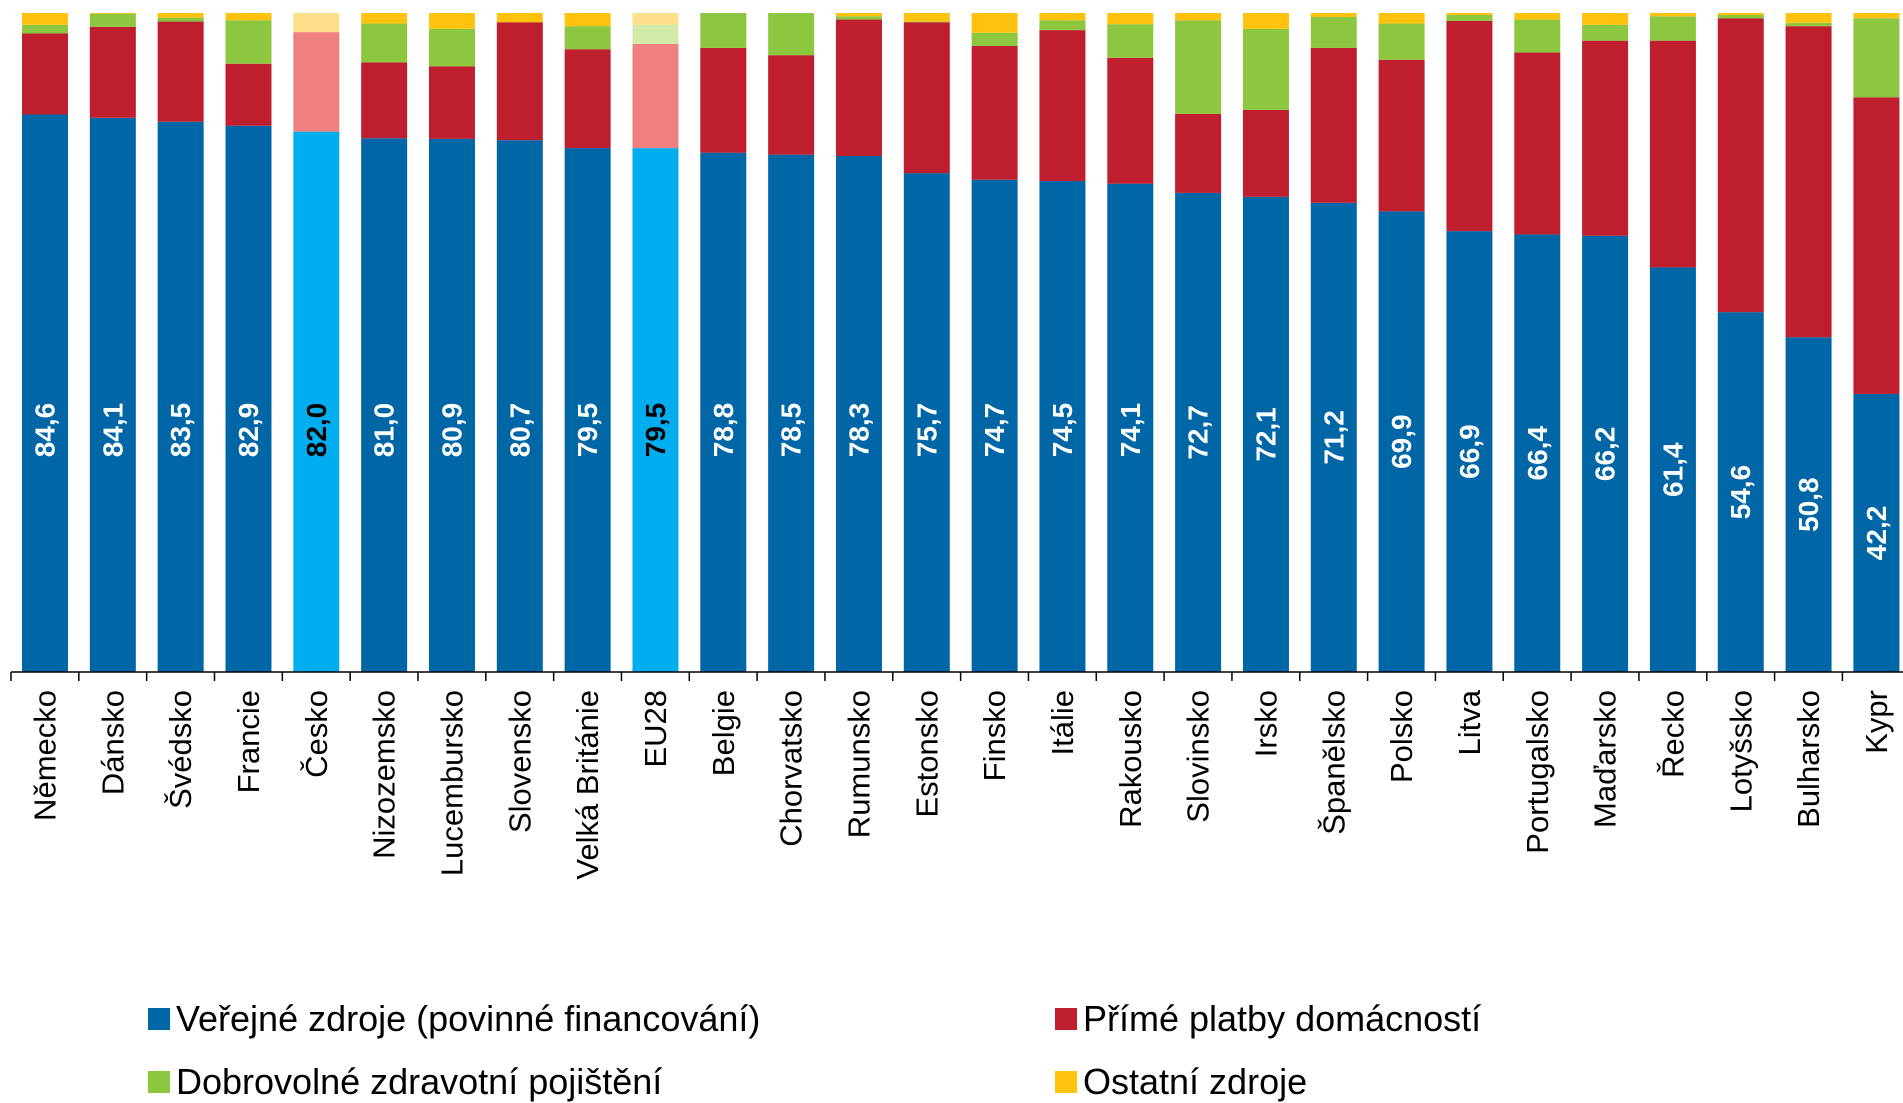  Describe the element at coordinates (791, 430) in the screenshot. I see `value-label: 78,5` at that location.